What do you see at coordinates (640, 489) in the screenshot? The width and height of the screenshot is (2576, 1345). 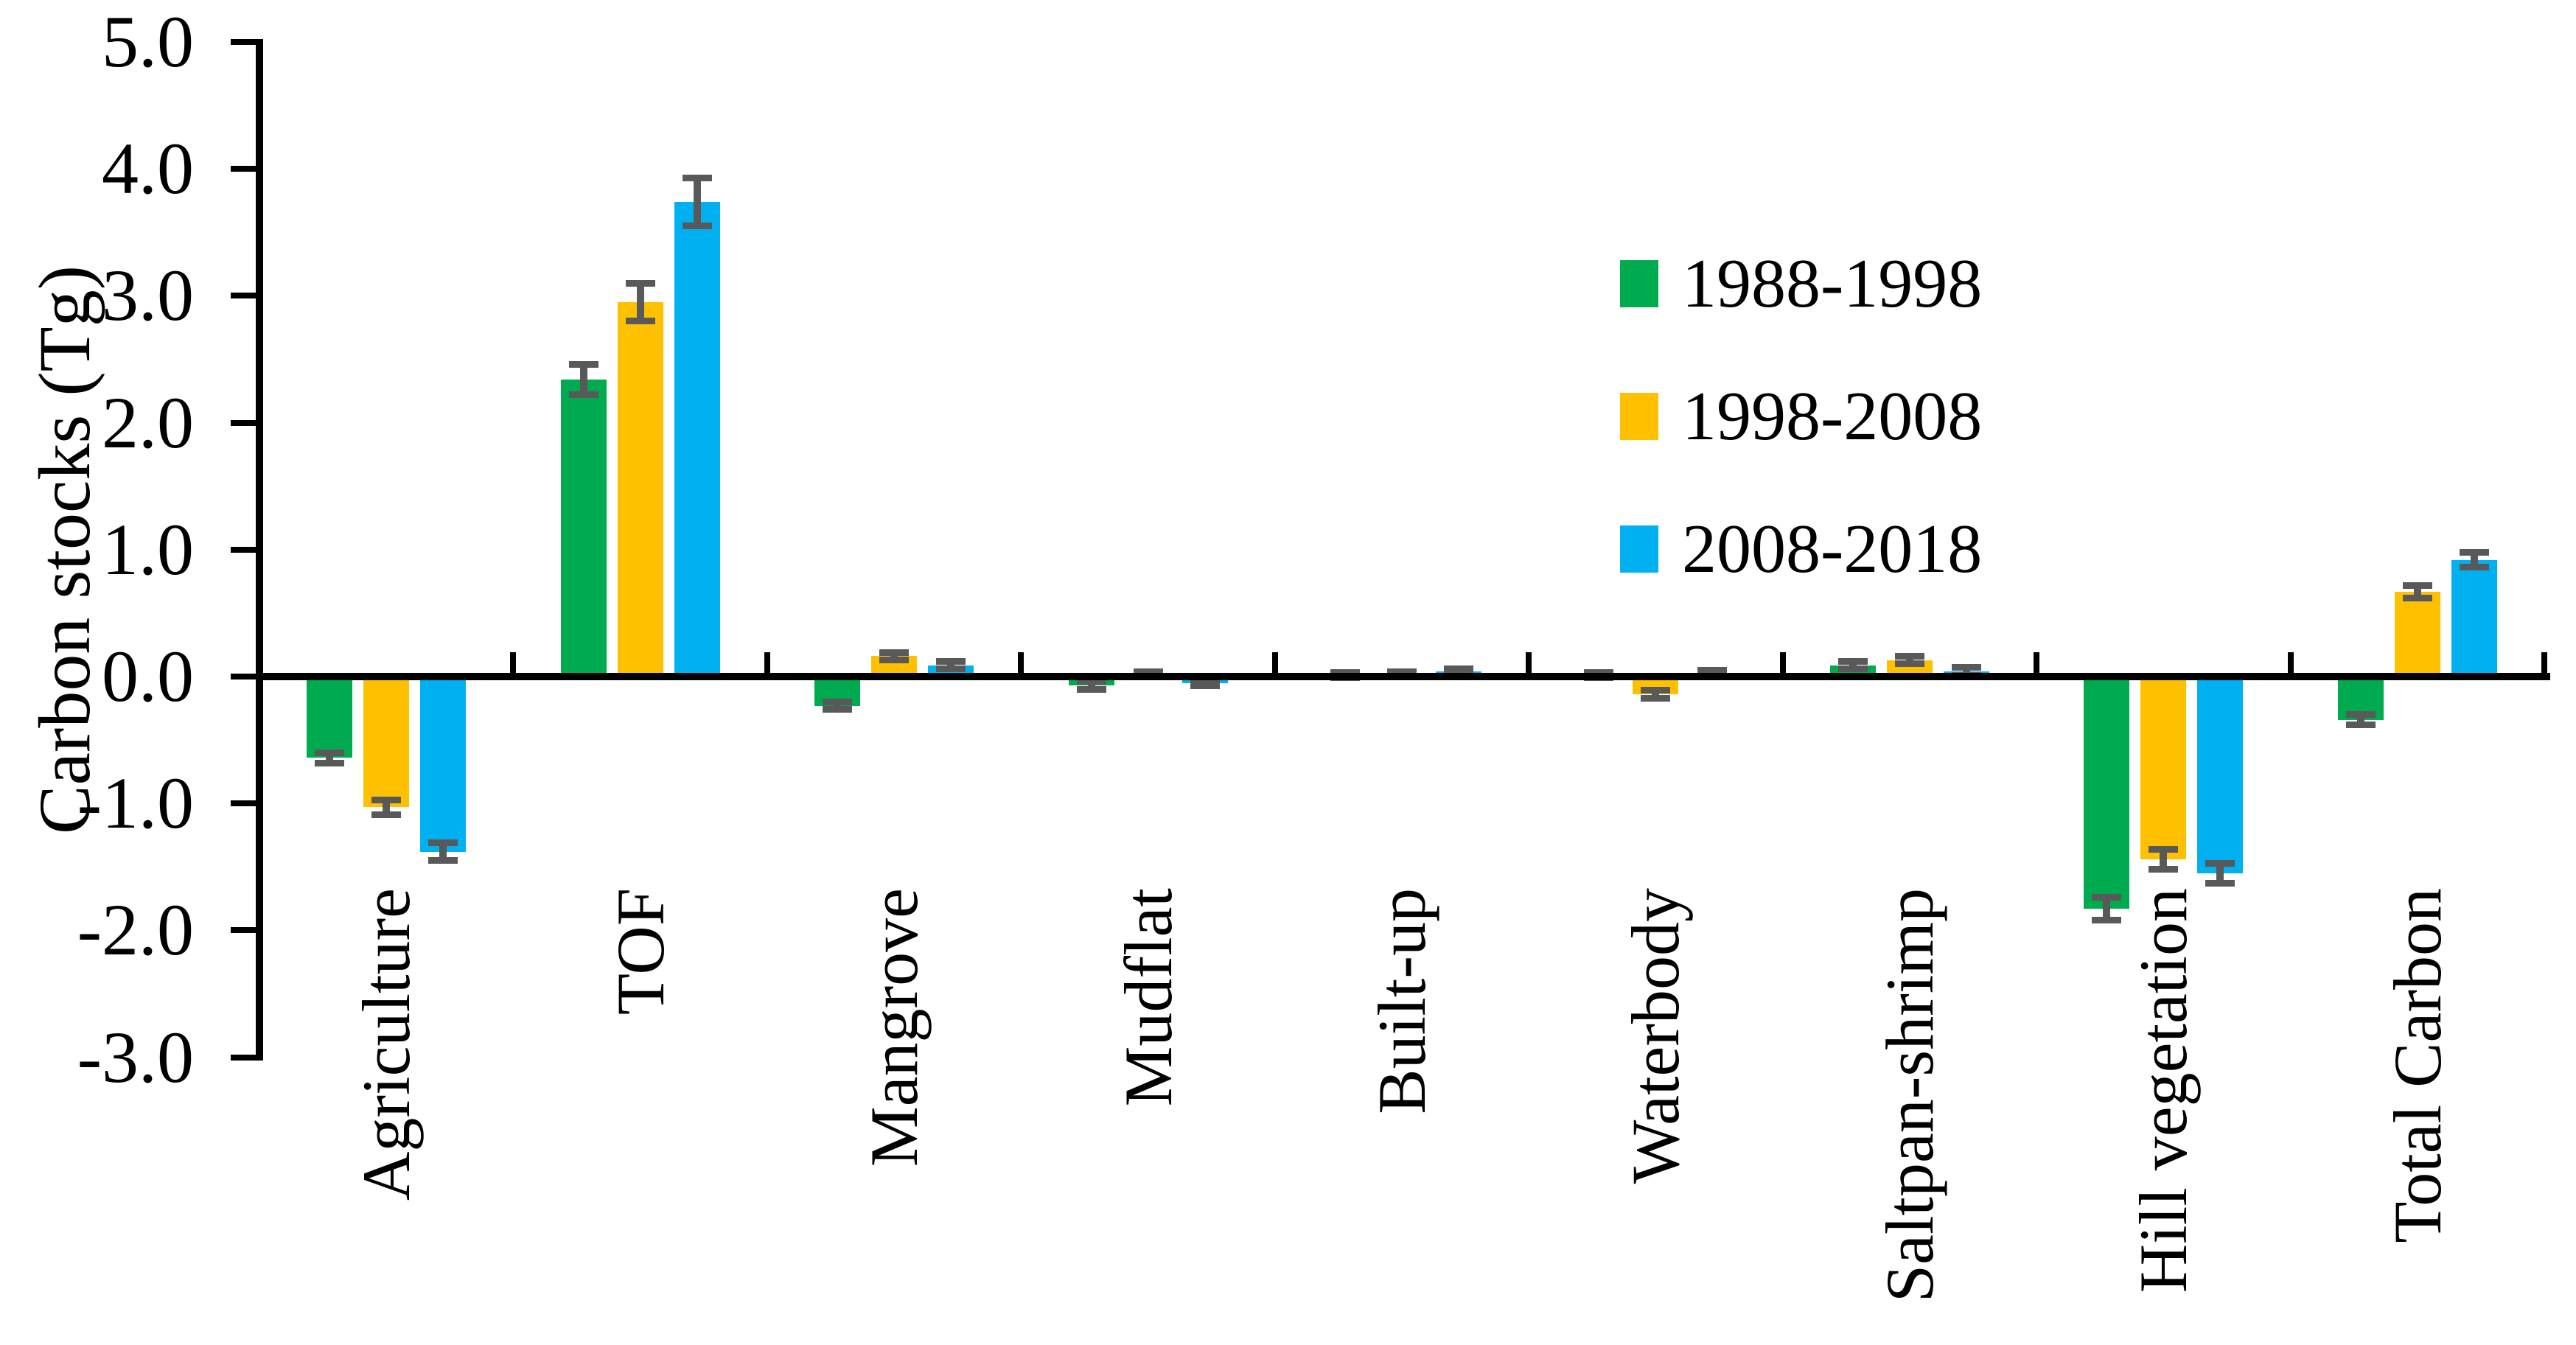 I see `bar-1998-2008-TOF` at bounding box center [640, 489].